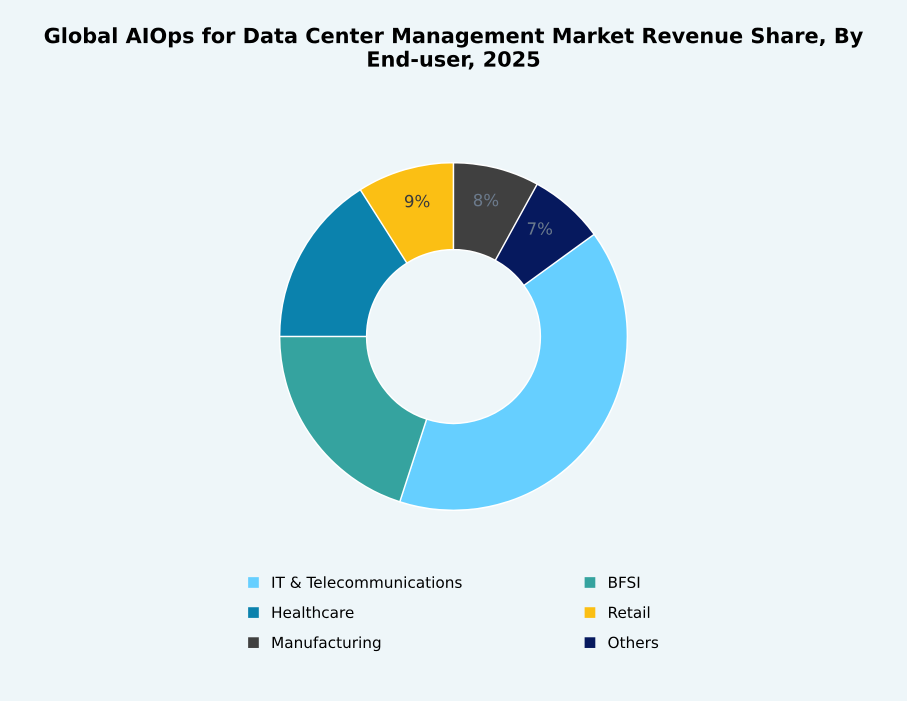 This screenshot has width=907, height=701. What do you see at coordinates (486, 200) in the screenshot?
I see `data-label: 8%` at bounding box center [486, 200].